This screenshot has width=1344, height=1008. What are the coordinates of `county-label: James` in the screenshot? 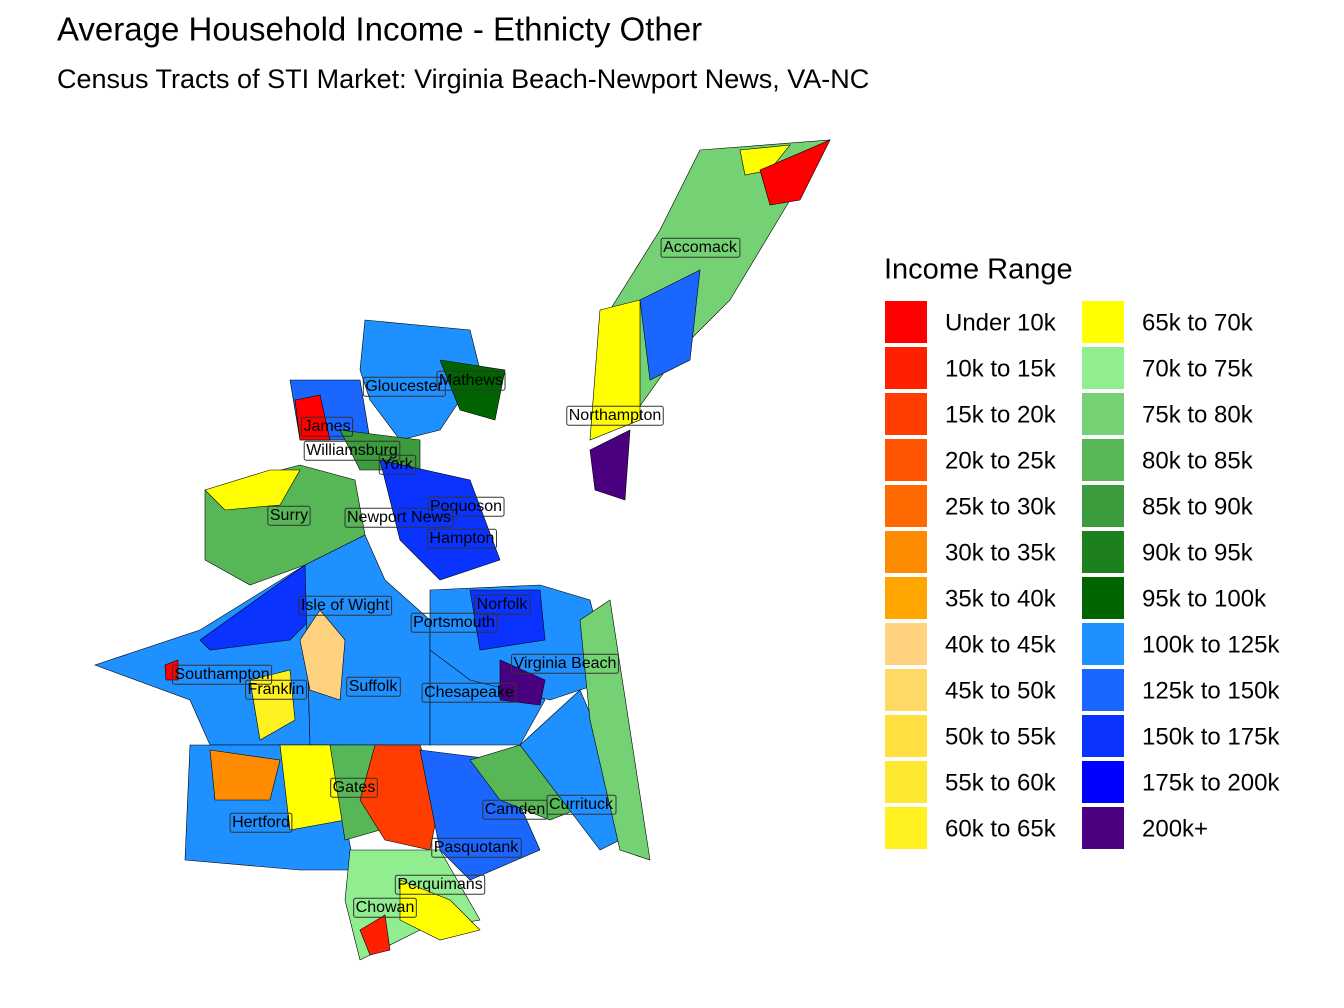 It's located at (326, 426).